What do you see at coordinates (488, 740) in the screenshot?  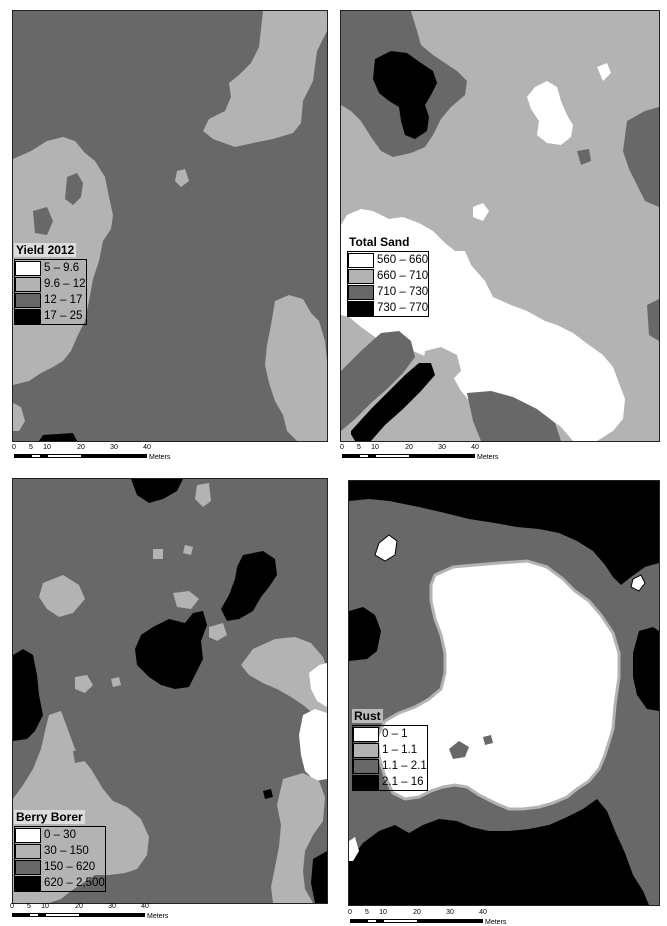 I see `rust-zone-dark` at bounding box center [488, 740].